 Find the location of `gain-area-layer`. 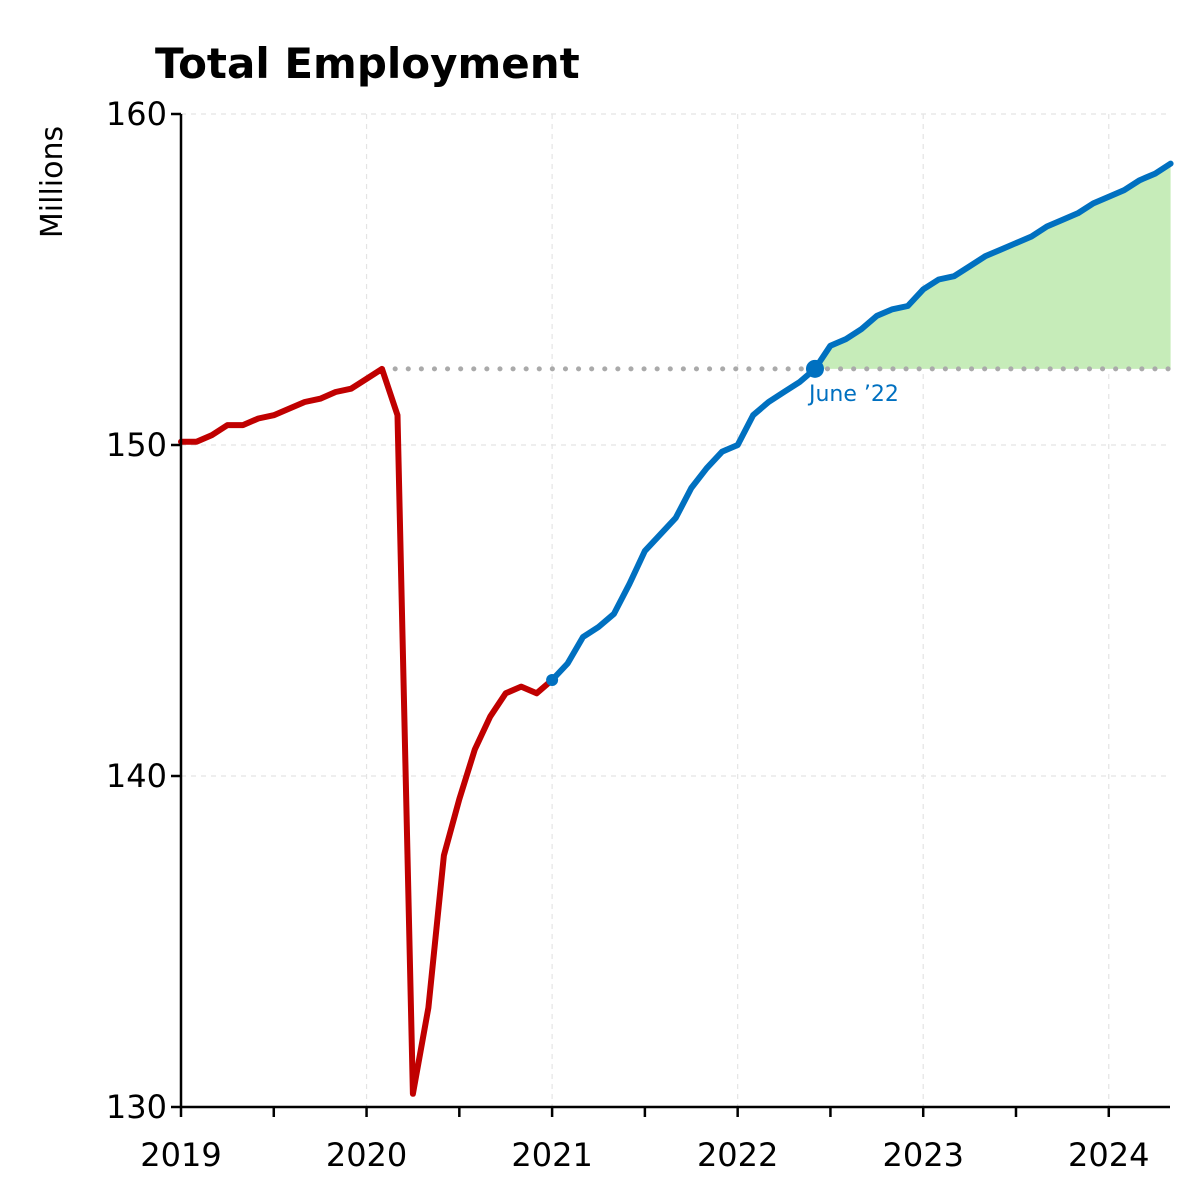

gain-area-layer is located at coordinates (993, 266).